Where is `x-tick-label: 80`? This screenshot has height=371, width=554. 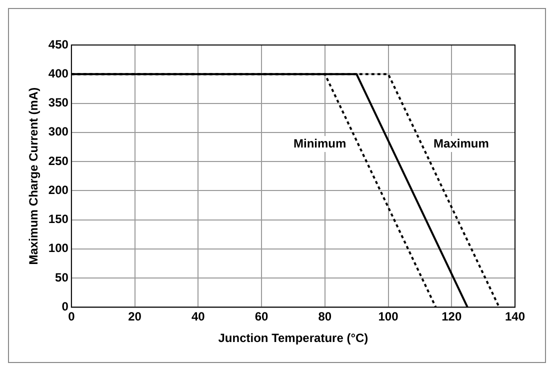
x-tick-label: 80 is located at coordinates (325, 317).